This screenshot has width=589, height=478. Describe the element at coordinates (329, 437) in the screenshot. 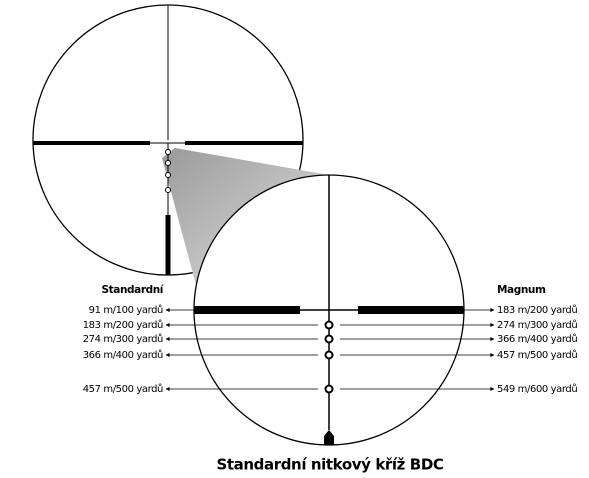

I see `post` at that location.